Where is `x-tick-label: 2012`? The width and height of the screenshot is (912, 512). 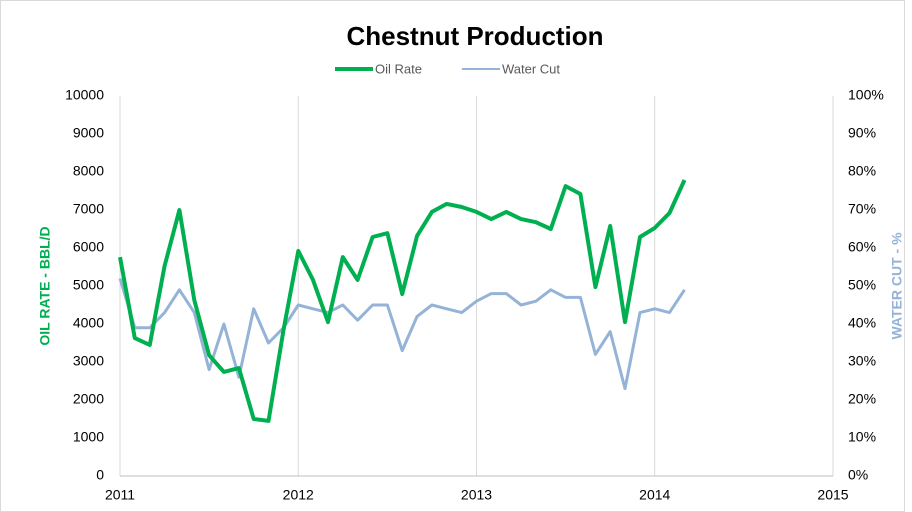 x-tick-label: 2012 is located at coordinates (298, 495).